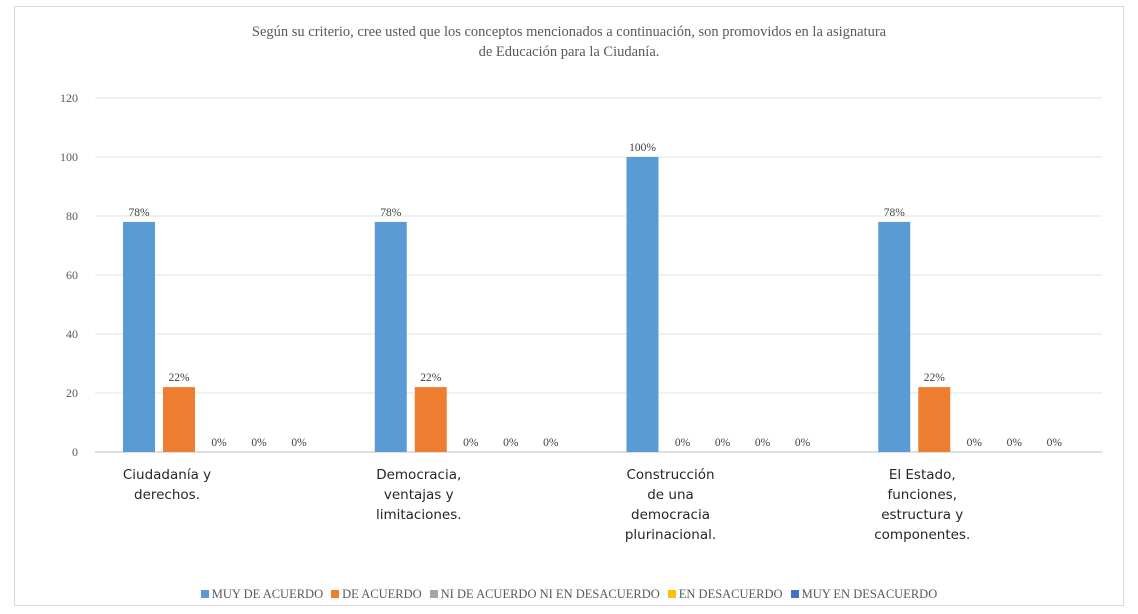  Describe the element at coordinates (670, 535) in the screenshot. I see `category-label: plurinacional.` at that location.